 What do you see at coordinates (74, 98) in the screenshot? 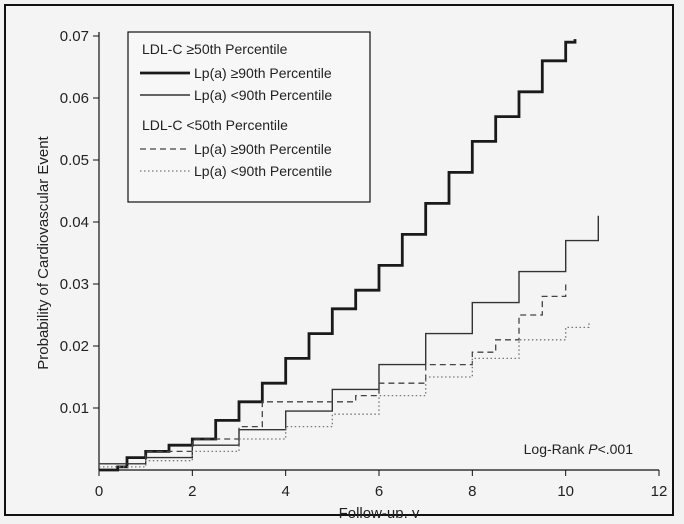
I see `y-tick-label: 0.06` at bounding box center [74, 98].